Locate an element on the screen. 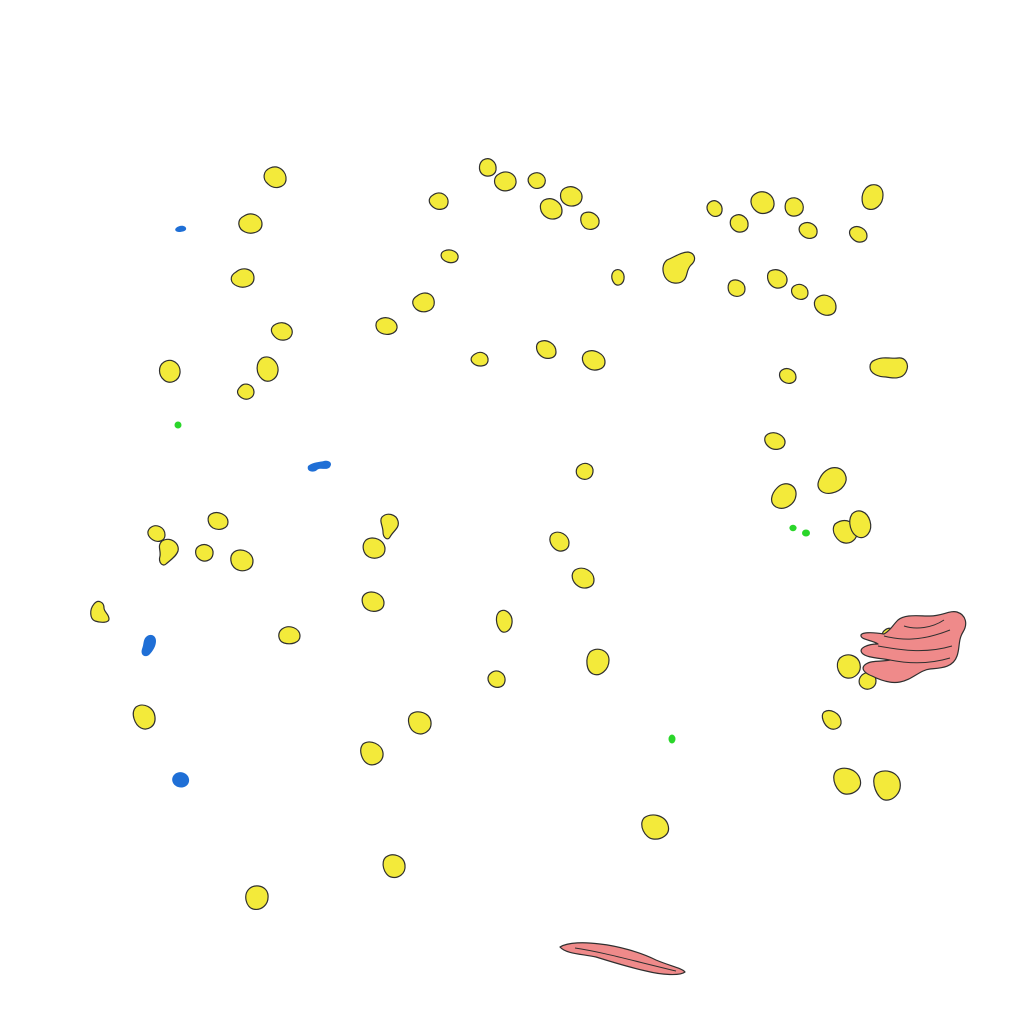 This screenshot has width=1024, height=1024. pink-structure-right is located at coordinates (913, 647).